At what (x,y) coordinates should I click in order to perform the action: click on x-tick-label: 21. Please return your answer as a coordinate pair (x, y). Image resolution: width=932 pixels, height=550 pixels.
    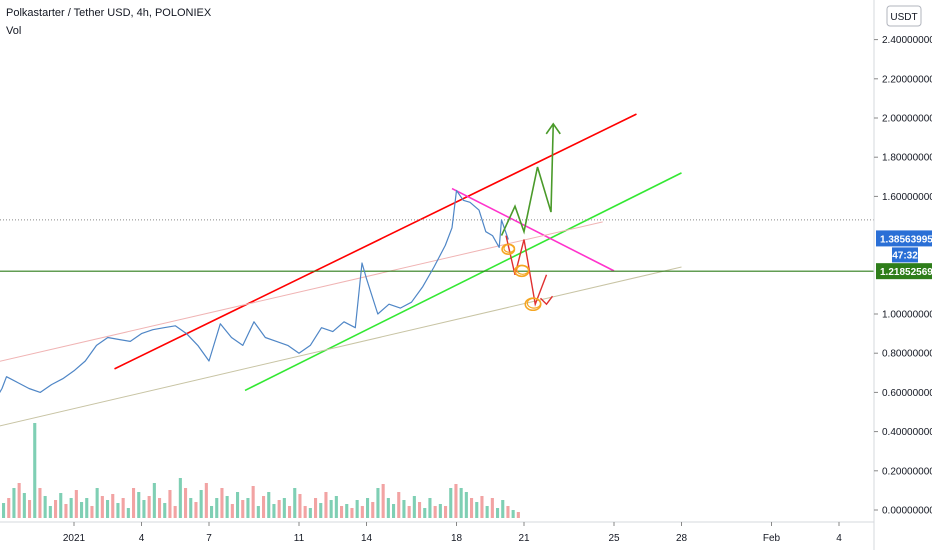
    Looking at the image, I should click on (524, 538).